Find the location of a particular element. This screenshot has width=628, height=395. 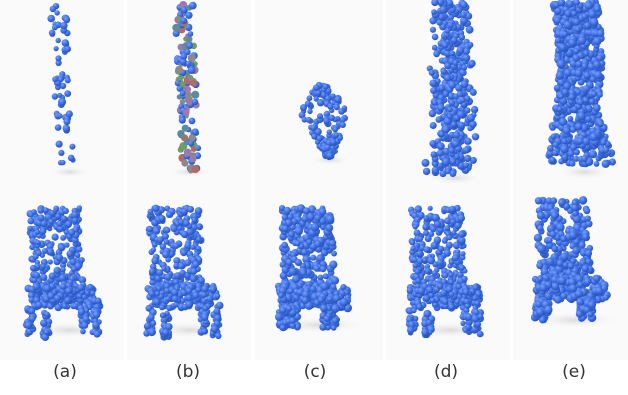

bottom-chair-c is located at coordinates (314, 268).